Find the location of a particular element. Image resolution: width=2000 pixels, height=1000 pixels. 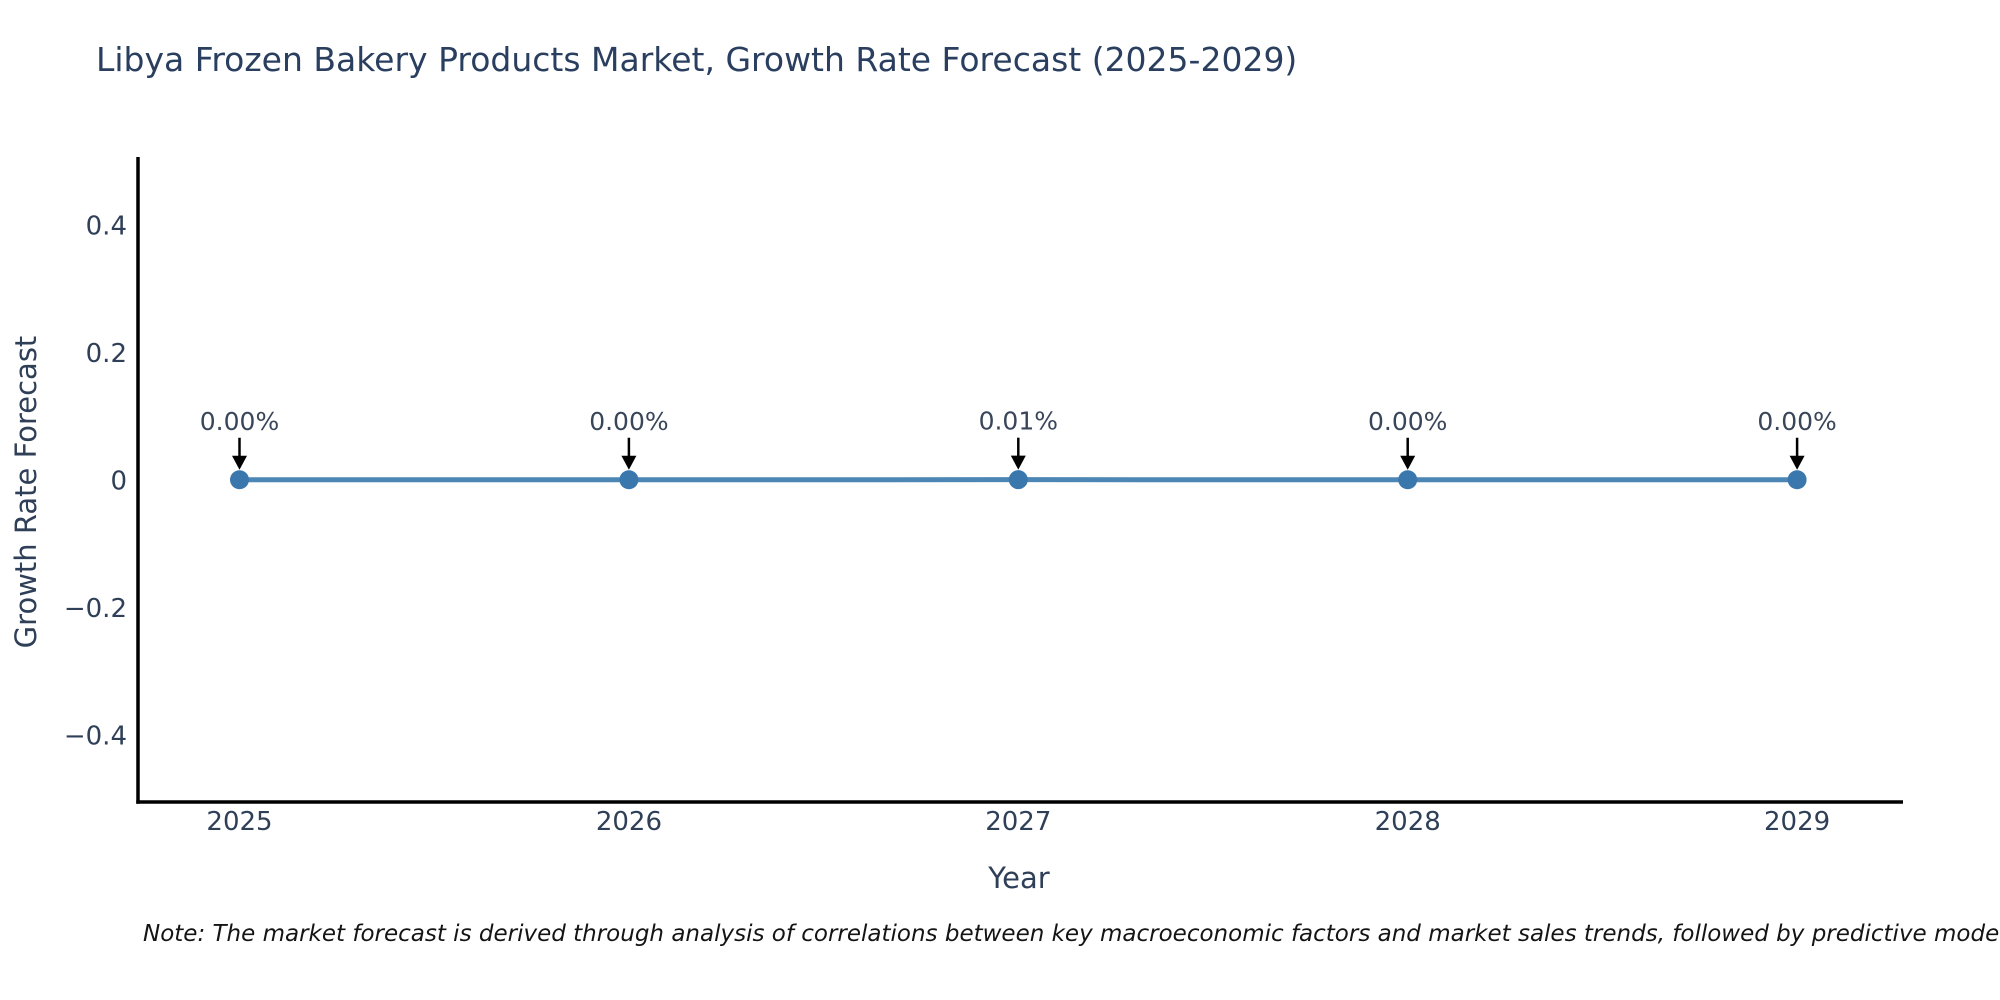

y-tick-label: −0.4 is located at coordinates (95, 736).